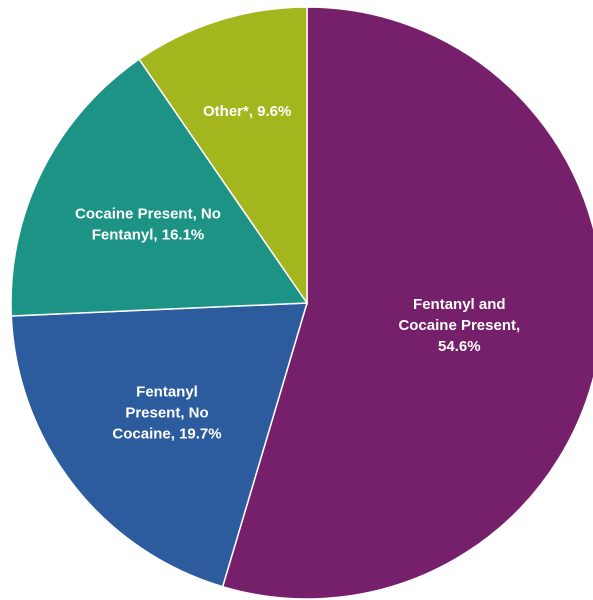 This screenshot has height=600, width=593. I want to click on pie-slice-label-line: Other*, 9.6%, so click(247, 111).